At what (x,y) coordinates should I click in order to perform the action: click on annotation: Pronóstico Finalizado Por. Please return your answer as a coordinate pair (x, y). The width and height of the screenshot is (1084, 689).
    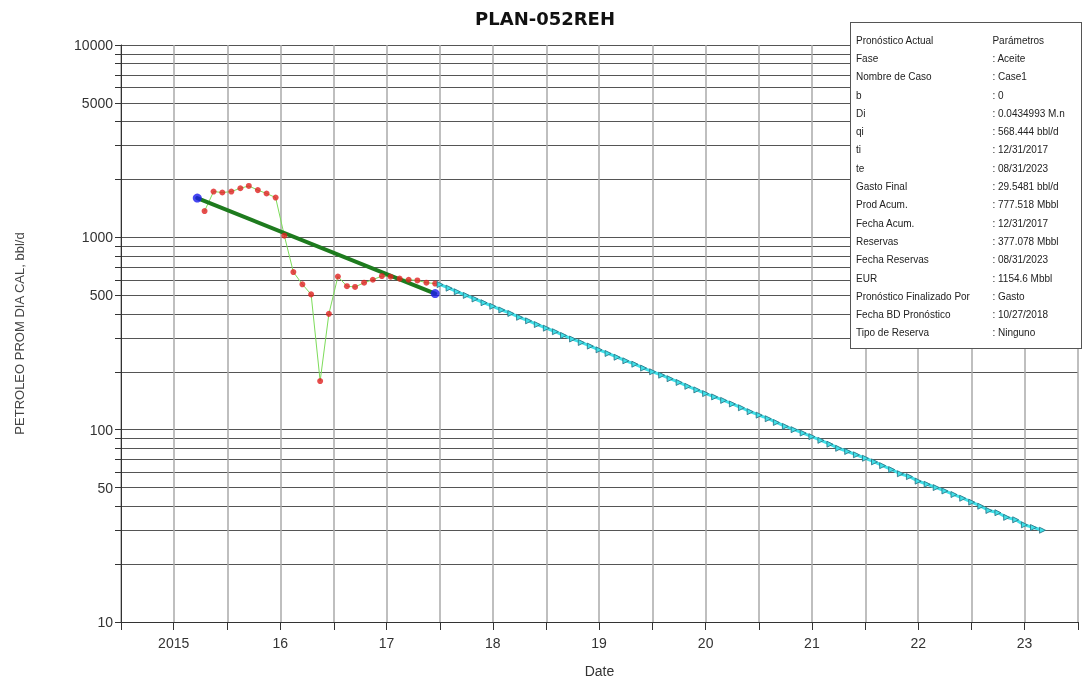
    Looking at the image, I should click on (913, 296).